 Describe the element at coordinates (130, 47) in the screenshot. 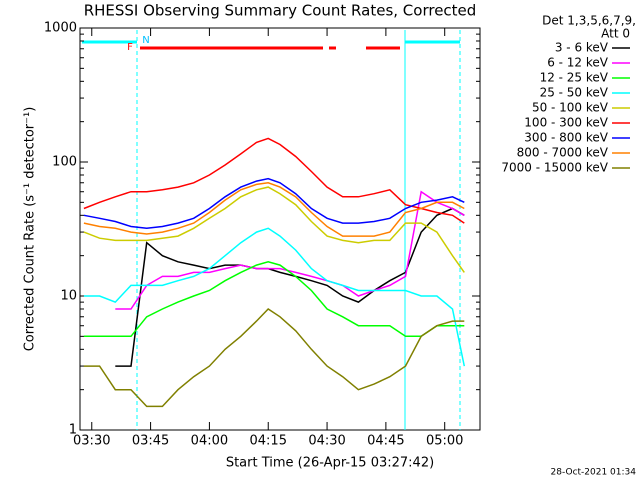

I see `flag-label: F` at that location.